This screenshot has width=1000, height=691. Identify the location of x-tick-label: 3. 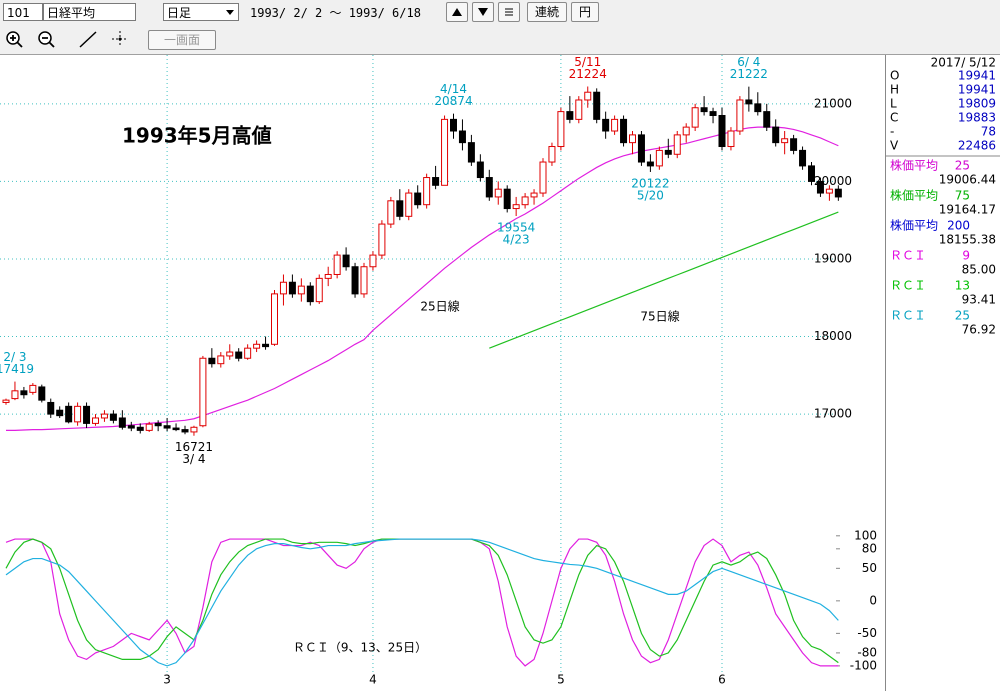
(167, 680).